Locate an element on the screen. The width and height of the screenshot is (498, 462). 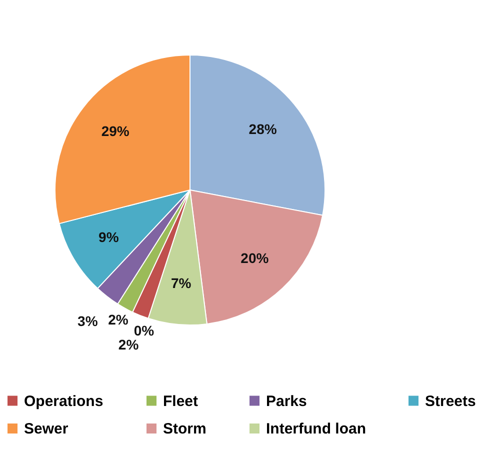
legend-label: Parks is located at coordinates (286, 401).